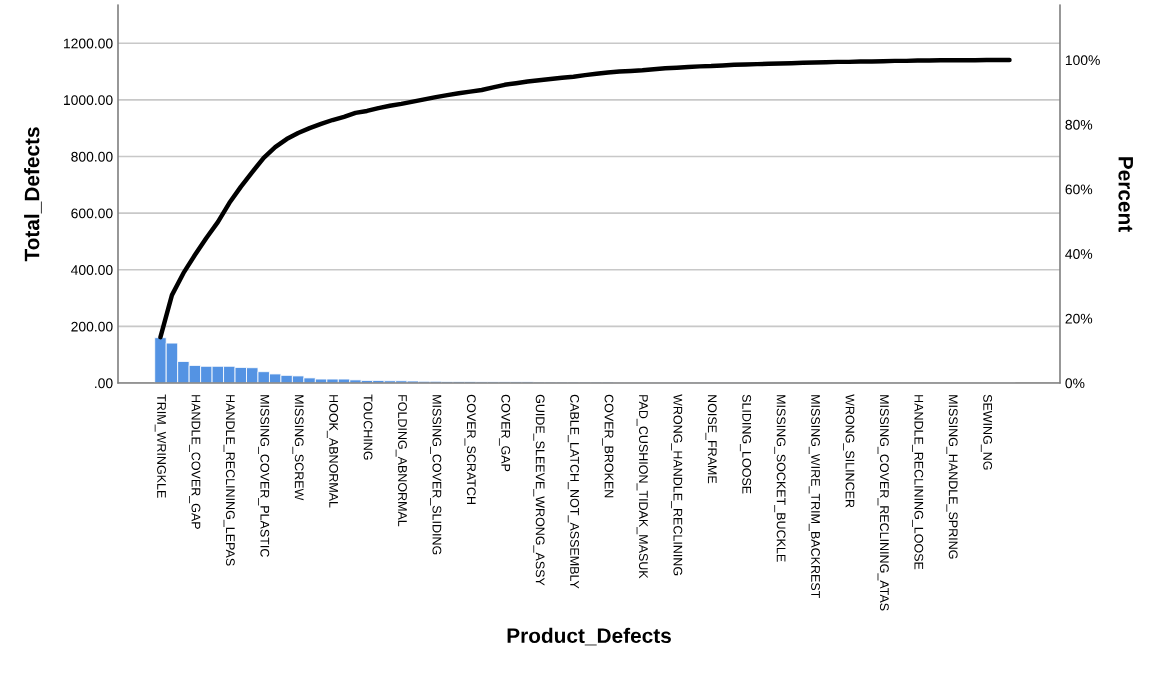 The height and width of the screenshot is (683, 1156). I want to click on y-tick-label: 1000.00, so click(88, 100).